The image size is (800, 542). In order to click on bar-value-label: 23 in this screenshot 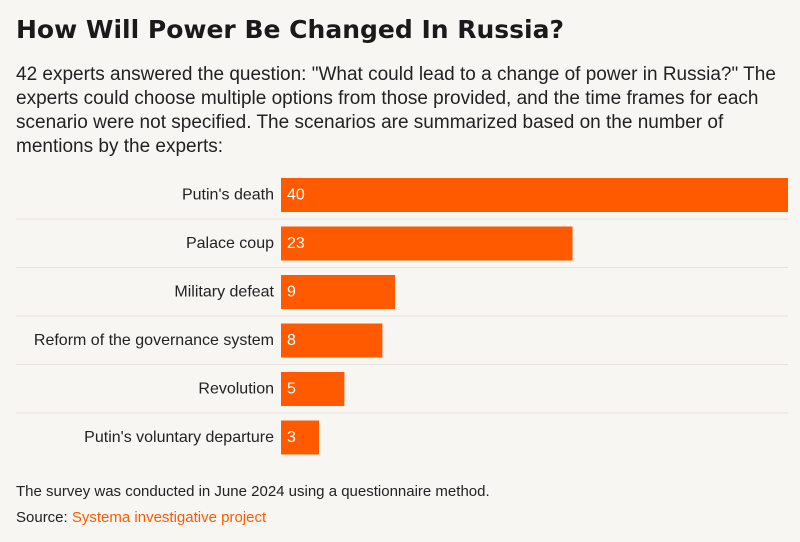, I will do `click(296, 243)`.